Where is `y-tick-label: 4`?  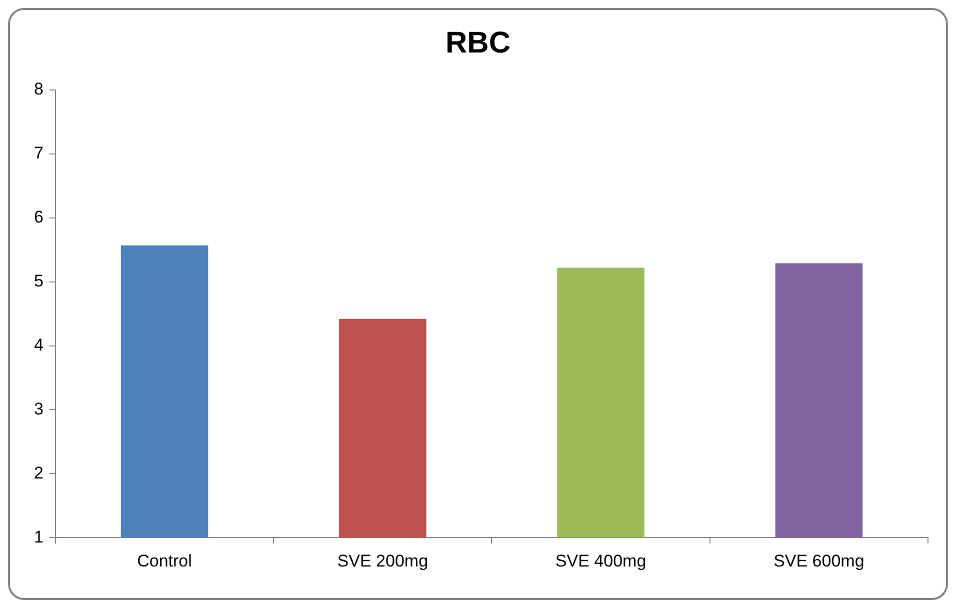
y-tick-label: 4 is located at coordinates (39, 344).